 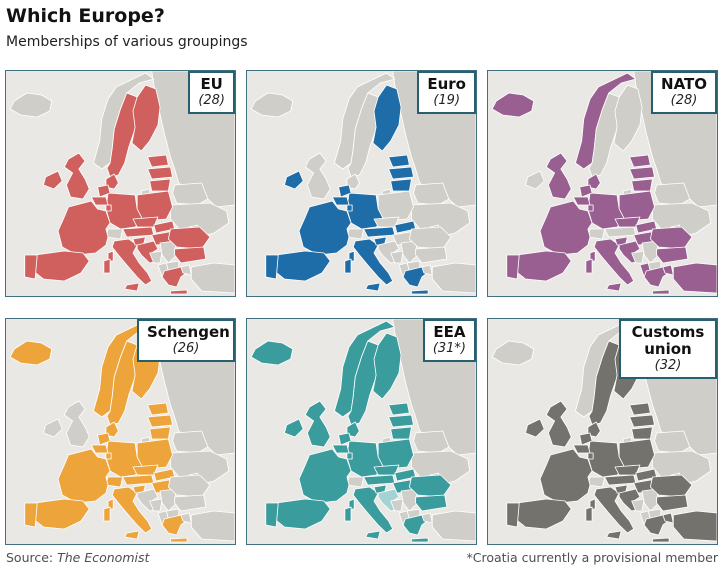 I want to click on europe-map-nato, so click(x=602, y=183).